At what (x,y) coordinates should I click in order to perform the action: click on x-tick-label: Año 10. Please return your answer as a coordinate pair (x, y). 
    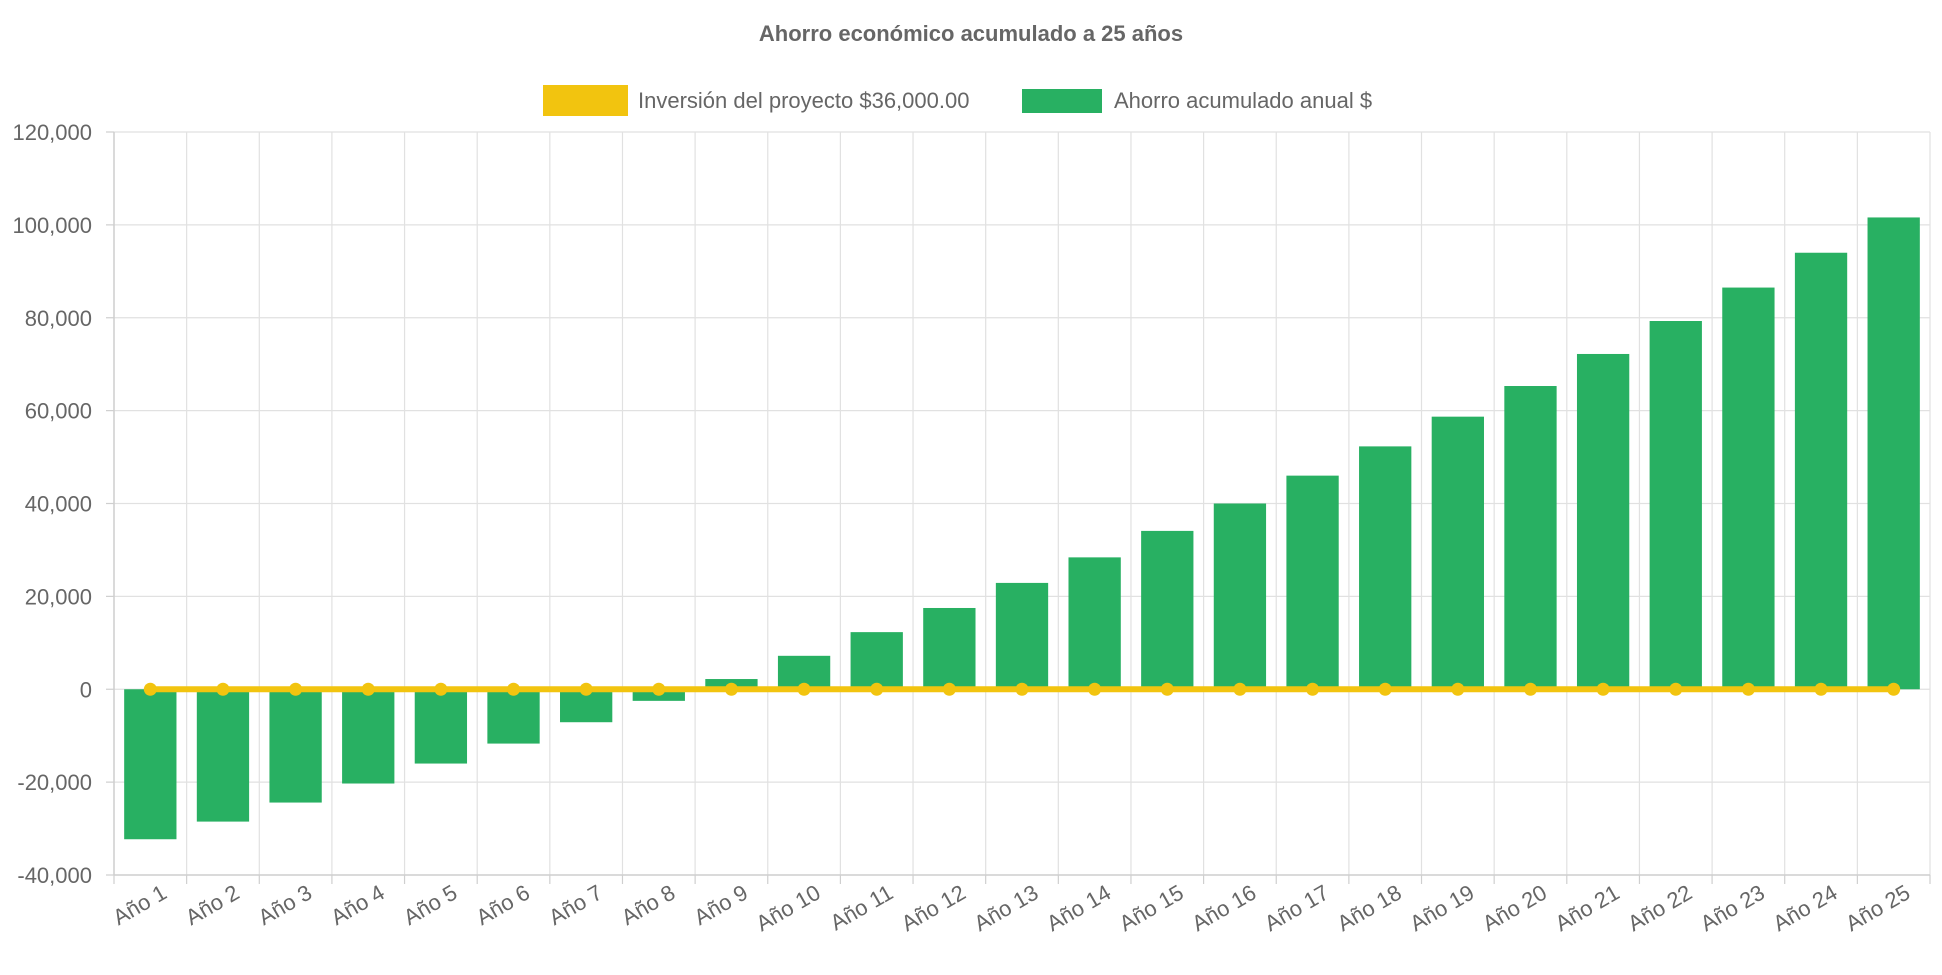
    Looking at the image, I should click on (788, 908).